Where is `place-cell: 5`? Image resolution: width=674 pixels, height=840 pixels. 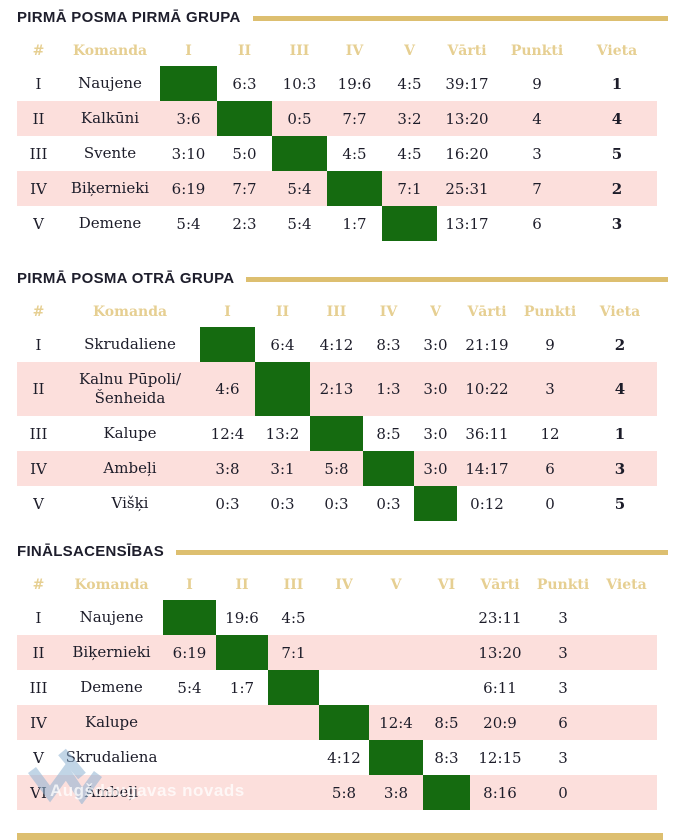 place-cell: 5 is located at coordinates (617, 153).